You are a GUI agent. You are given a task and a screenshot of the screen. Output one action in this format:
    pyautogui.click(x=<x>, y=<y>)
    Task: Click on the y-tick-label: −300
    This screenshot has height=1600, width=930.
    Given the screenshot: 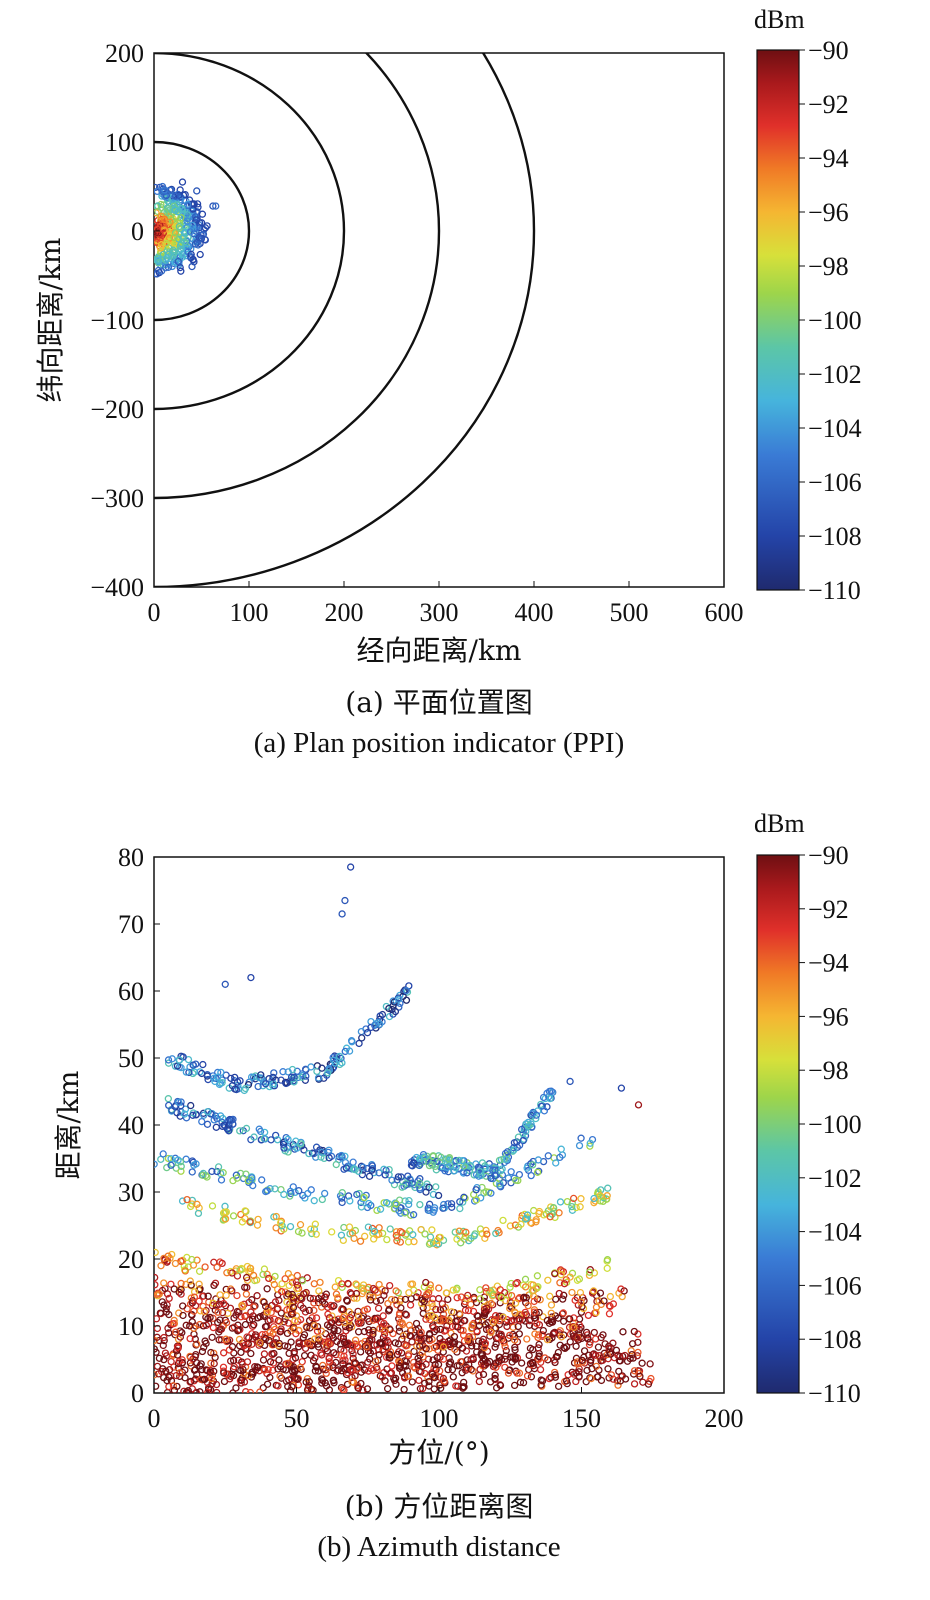 What is the action you would take?
    pyautogui.click(x=117, y=498)
    